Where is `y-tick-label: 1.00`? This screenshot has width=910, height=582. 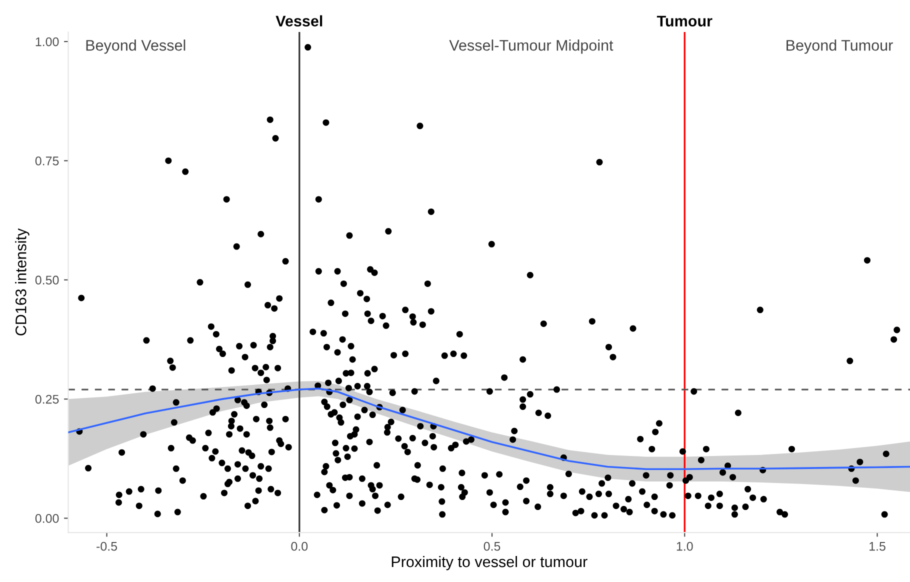 y-tick-label: 1.00 is located at coordinates (47, 41).